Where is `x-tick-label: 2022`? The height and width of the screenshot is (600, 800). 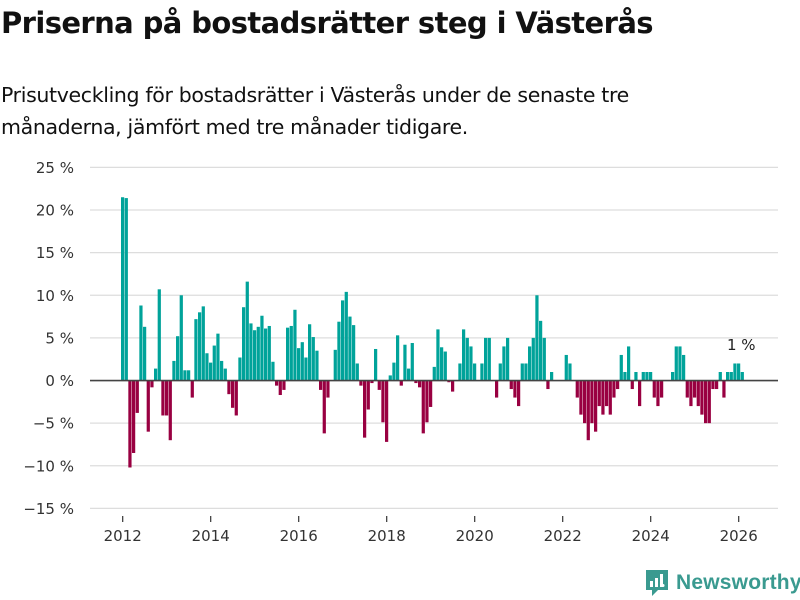
x-tick-label: 2022 is located at coordinates (563, 536).